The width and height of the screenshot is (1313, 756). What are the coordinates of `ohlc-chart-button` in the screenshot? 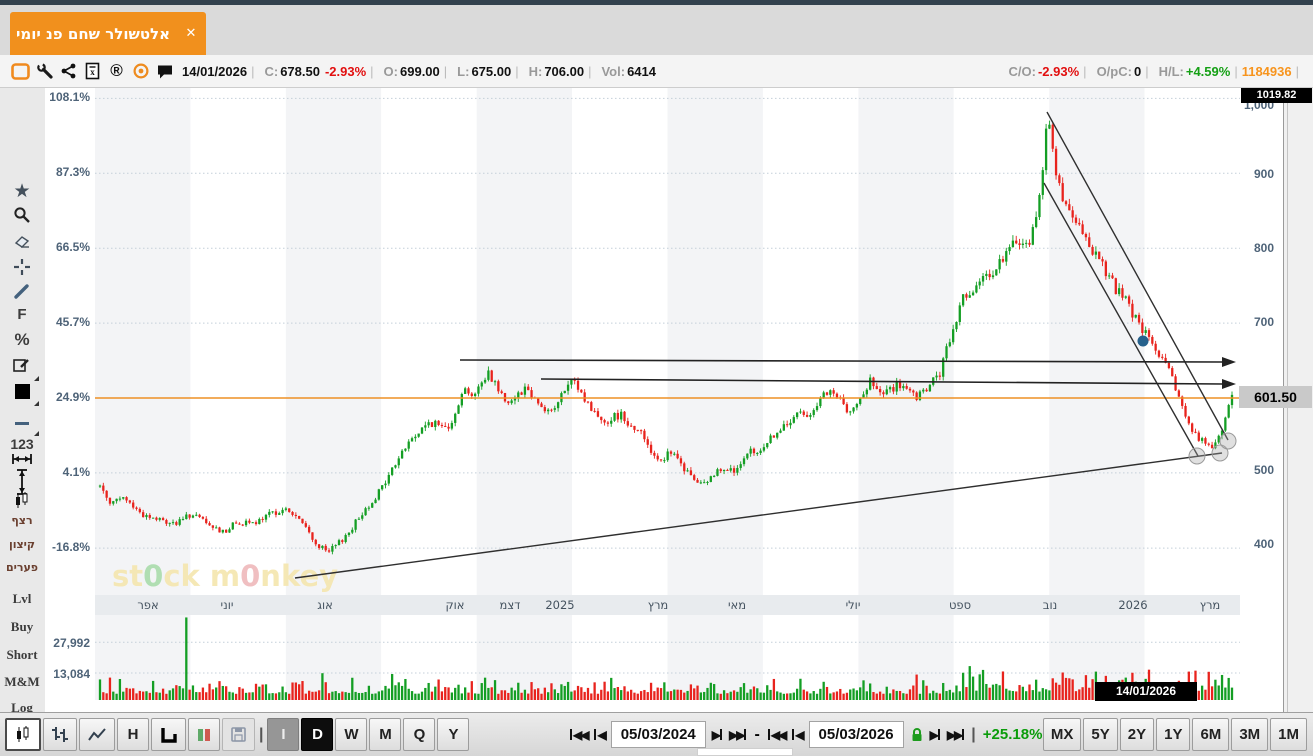 It's located at (60, 734).